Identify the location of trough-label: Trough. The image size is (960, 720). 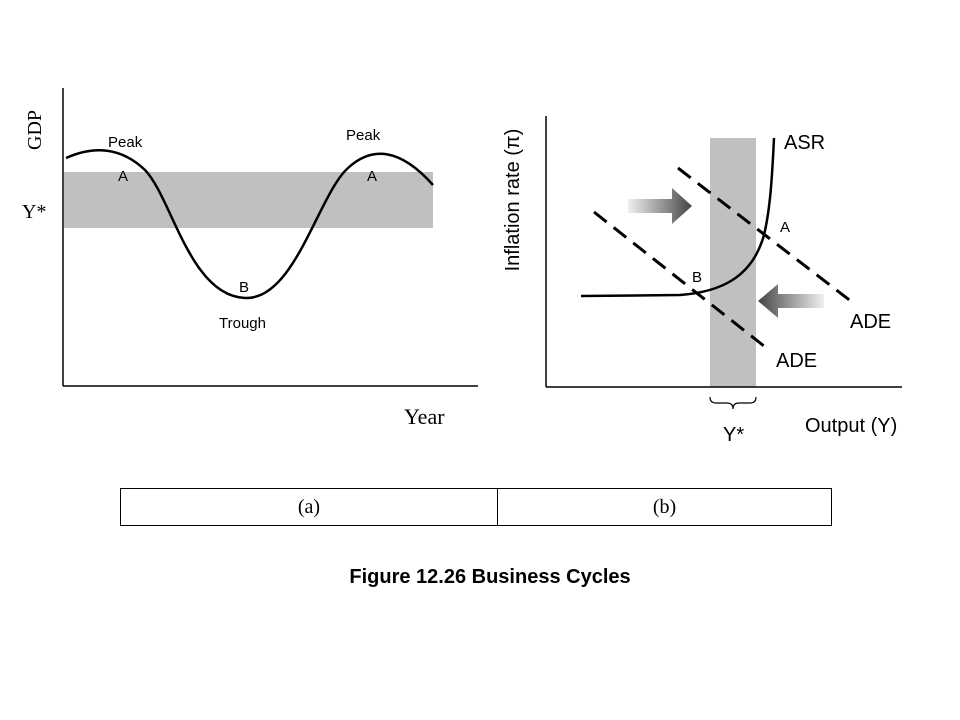
(242, 323).